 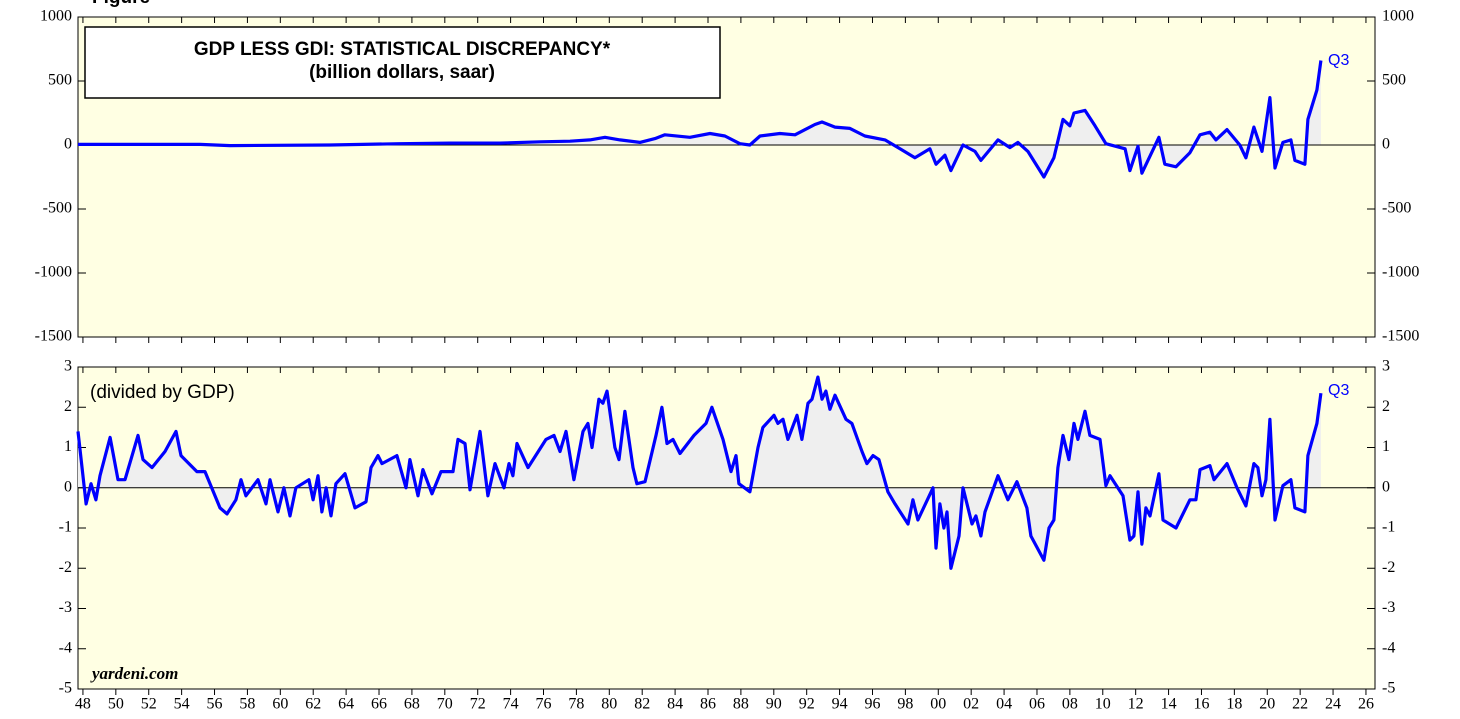 I want to click on x-tick-label: 82, so click(x=642, y=704).